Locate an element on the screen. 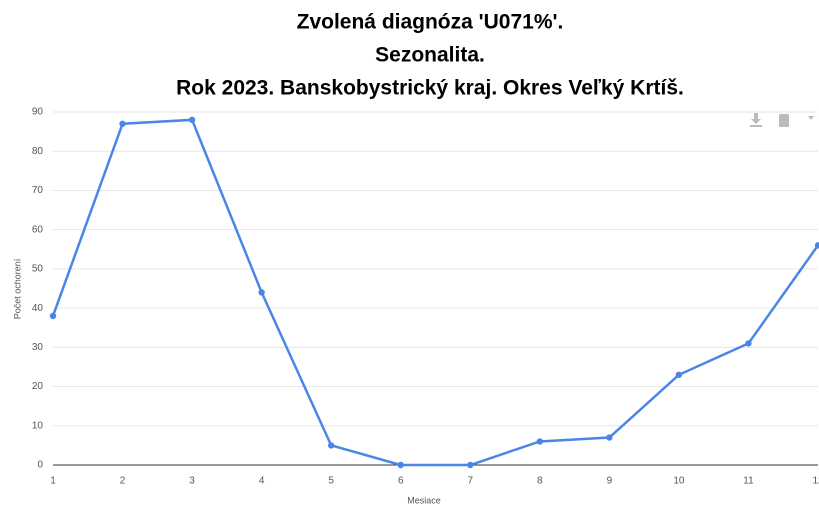 This screenshot has height=506, width=819. y-tick-label: 80 is located at coordinates (38, 151).